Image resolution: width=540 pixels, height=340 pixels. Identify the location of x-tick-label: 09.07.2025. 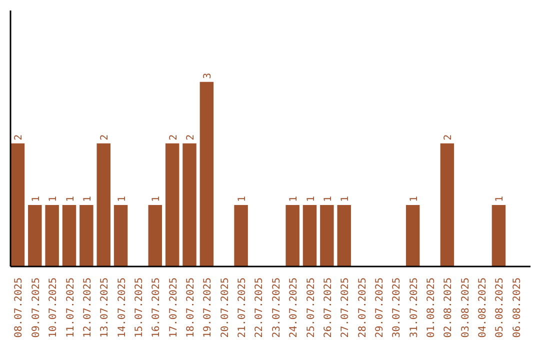
(36, 307).